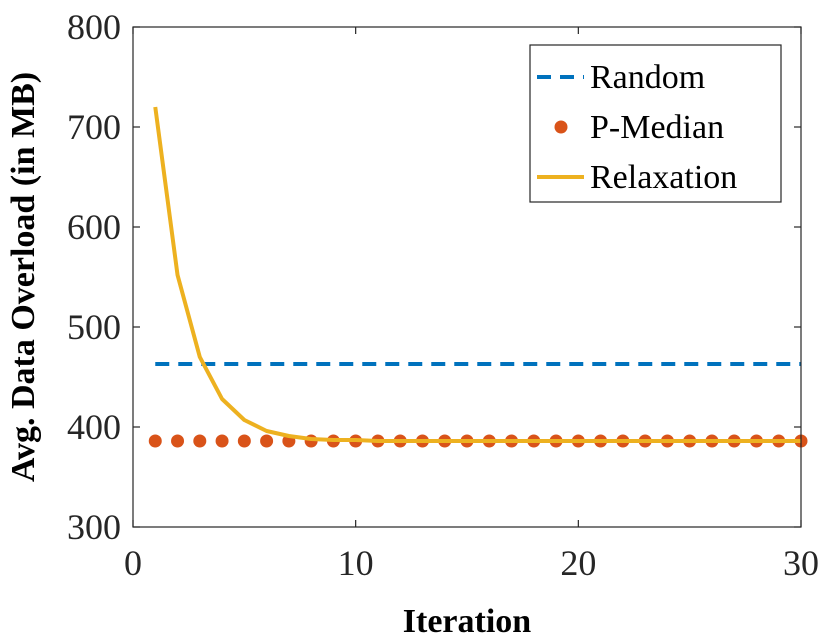  I want to click on y-tick-label: 600, so click(94, 227).